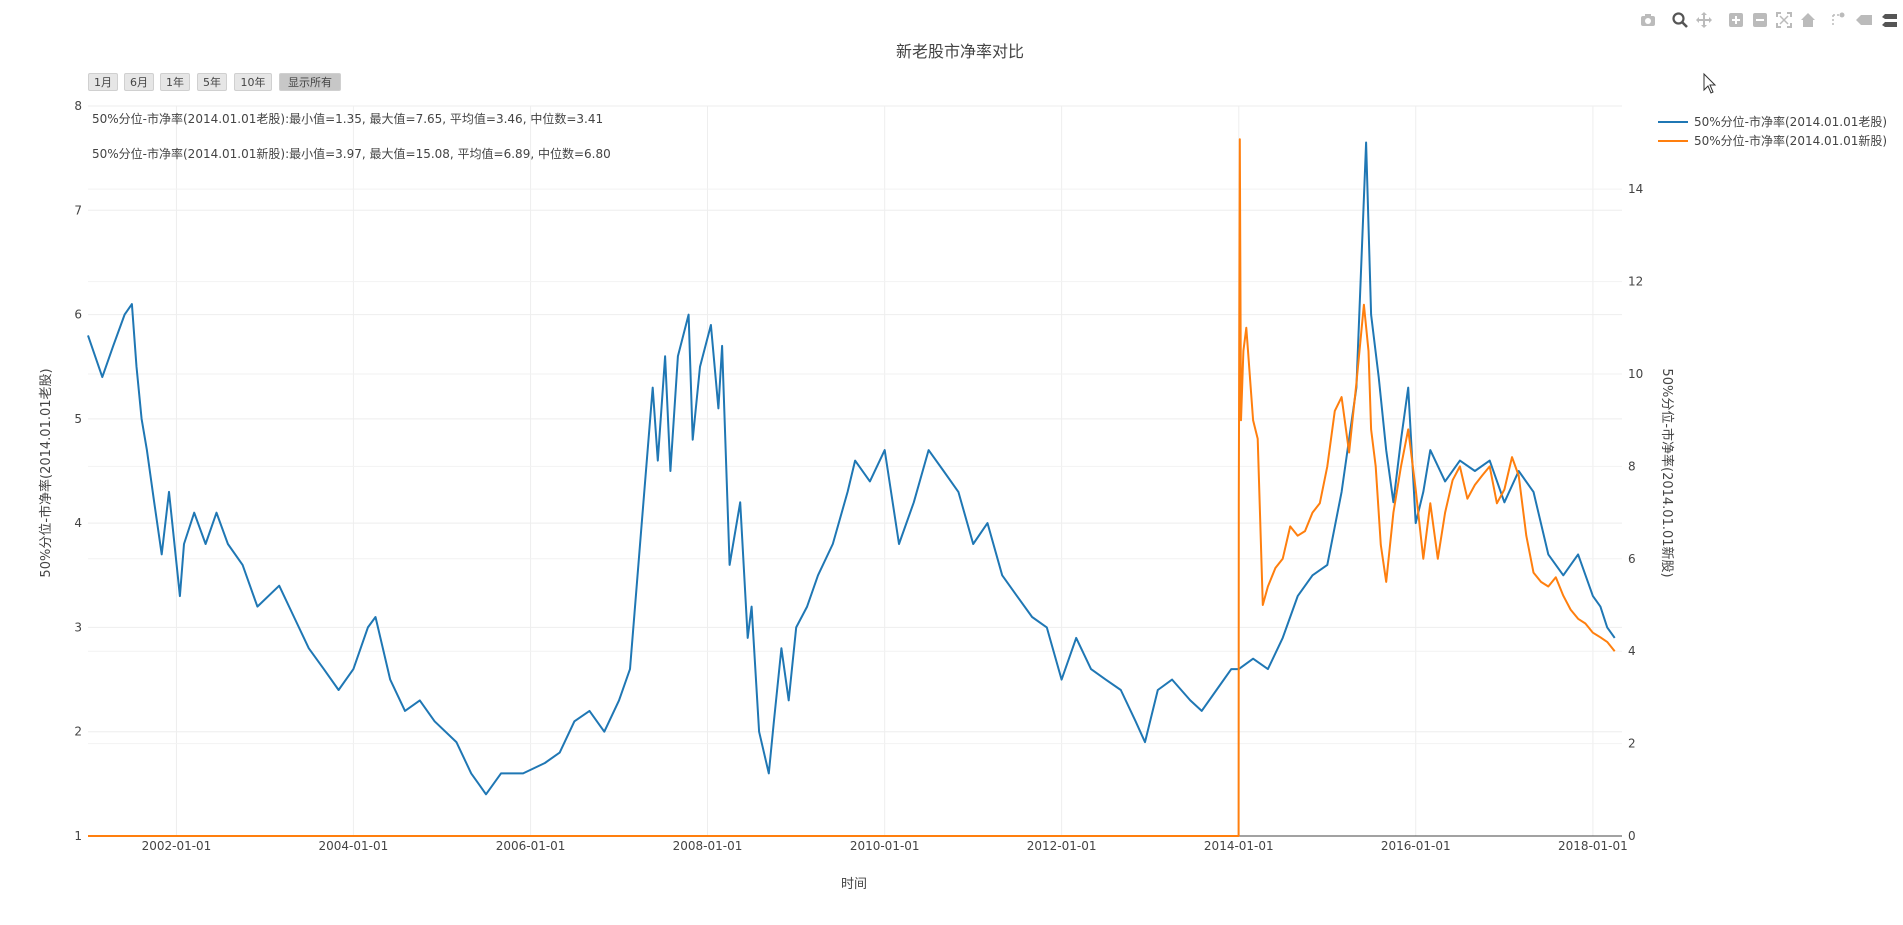 This screenshot has width=1903, height=925. I want to click on x-tick-label: 2002-01-01, so click(177, 846).